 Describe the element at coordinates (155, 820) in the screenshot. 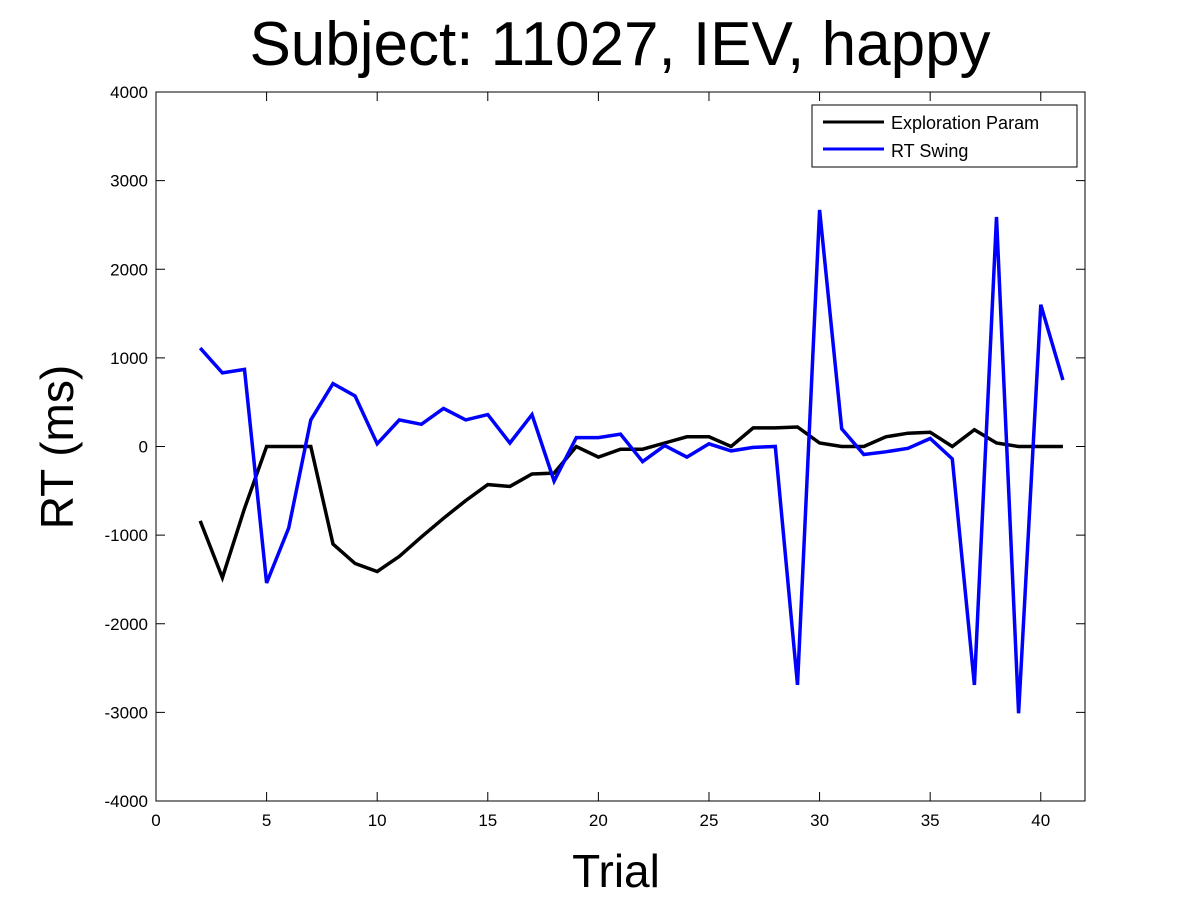

I see `x-tick-label: 0` at that location.